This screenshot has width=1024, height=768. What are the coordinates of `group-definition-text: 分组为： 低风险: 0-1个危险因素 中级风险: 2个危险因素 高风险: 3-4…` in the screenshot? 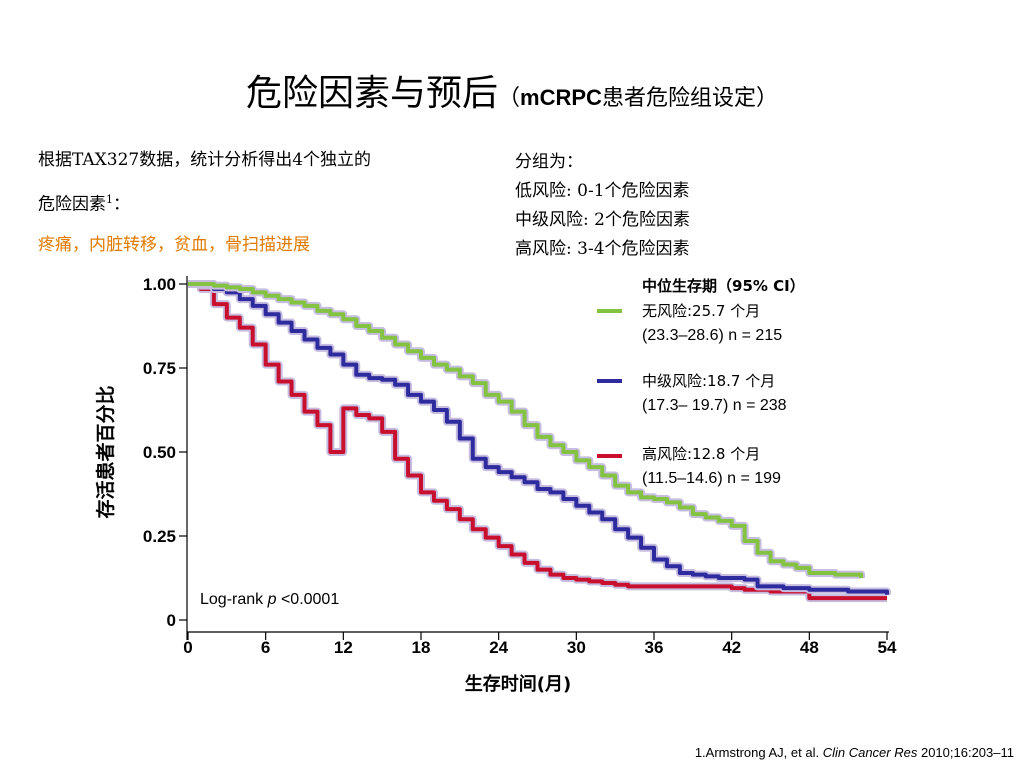 It's located at (665, 206).